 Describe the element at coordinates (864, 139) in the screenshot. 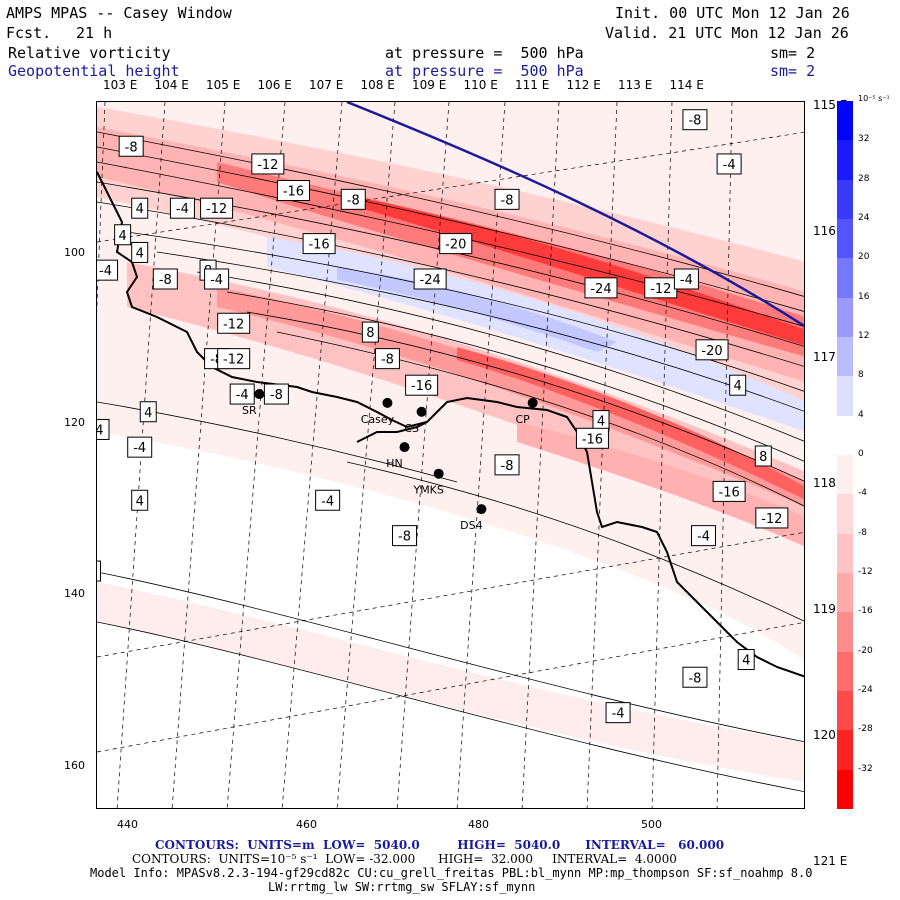

I see `colorbar-tick: 32` at that location.